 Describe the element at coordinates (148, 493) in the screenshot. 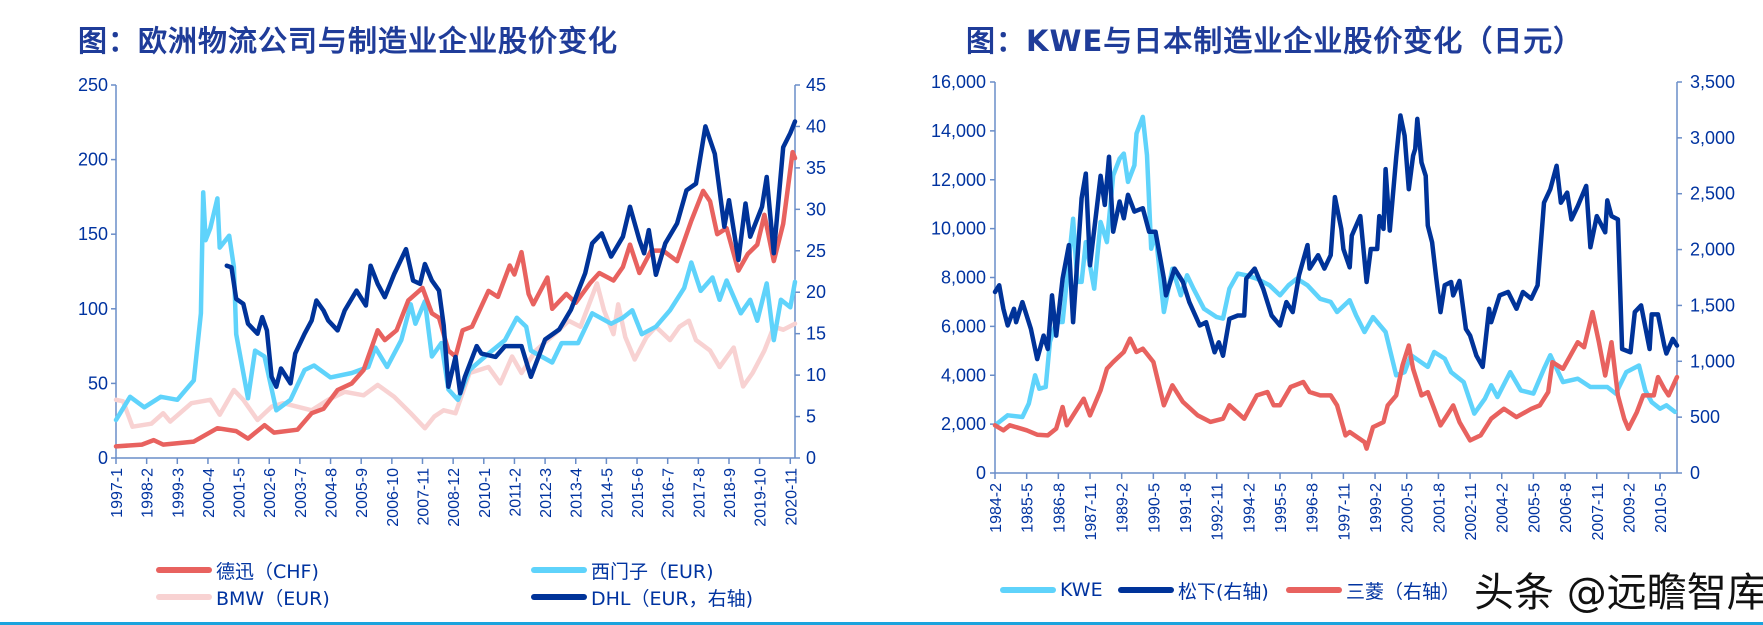

I see `x-tick-label: 1998-2` at that location.